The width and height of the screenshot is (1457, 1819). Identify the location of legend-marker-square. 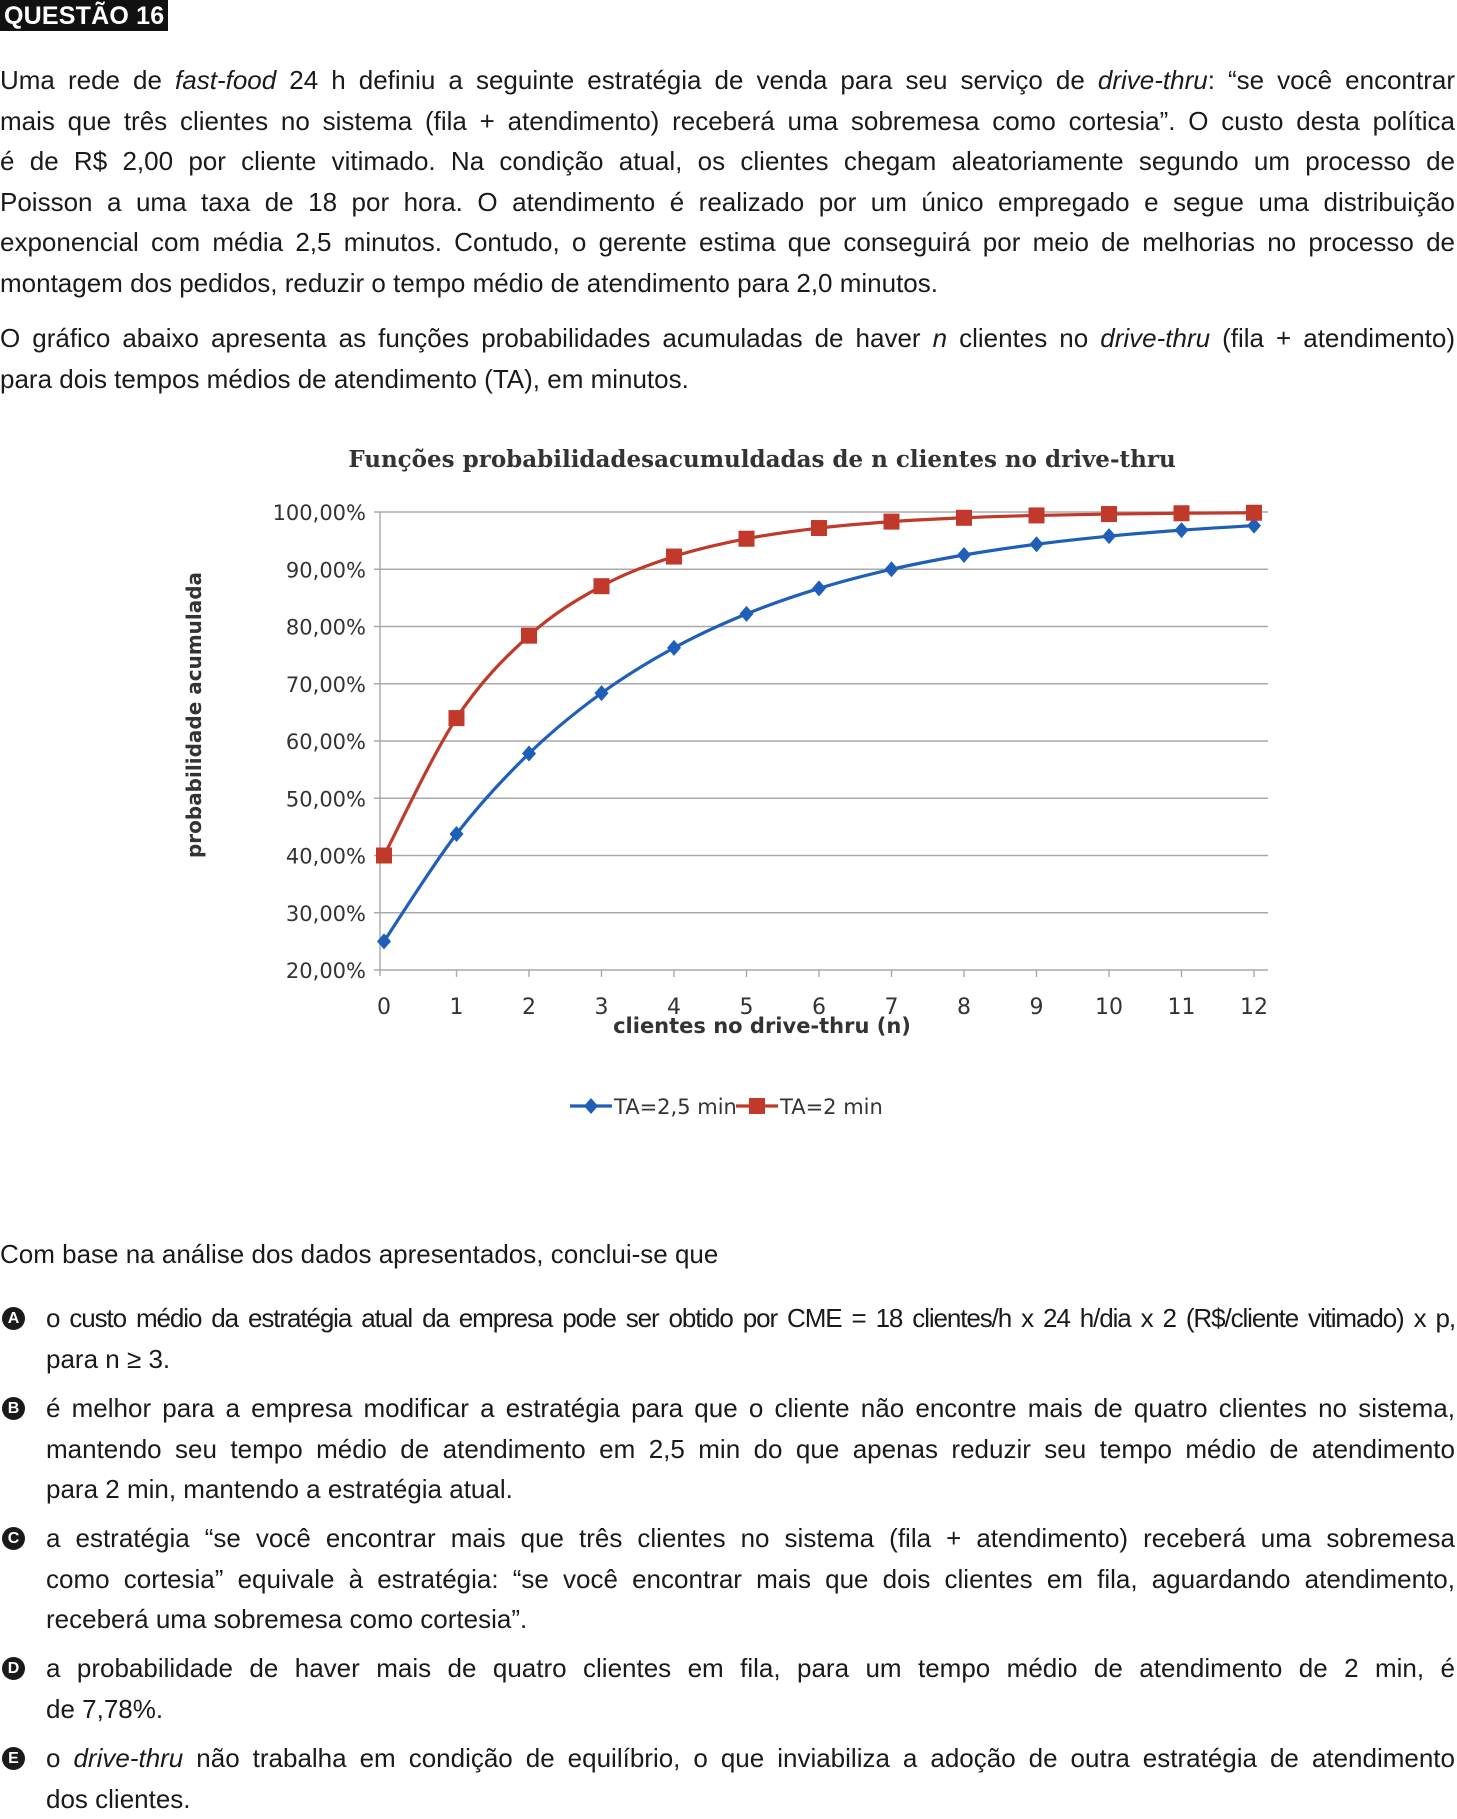
(757, 1106).